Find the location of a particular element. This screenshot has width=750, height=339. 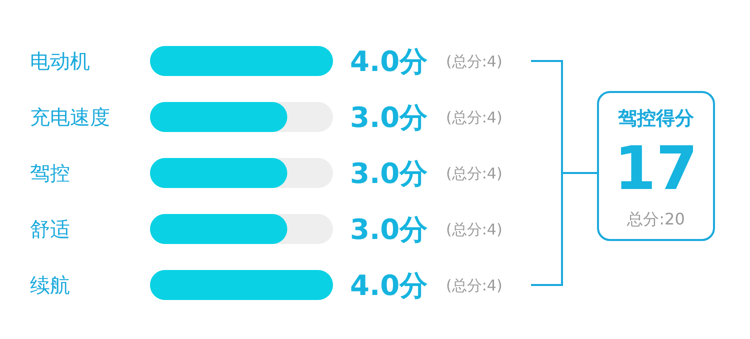

text: 驾控得分 is located at coordinates (656, 119).